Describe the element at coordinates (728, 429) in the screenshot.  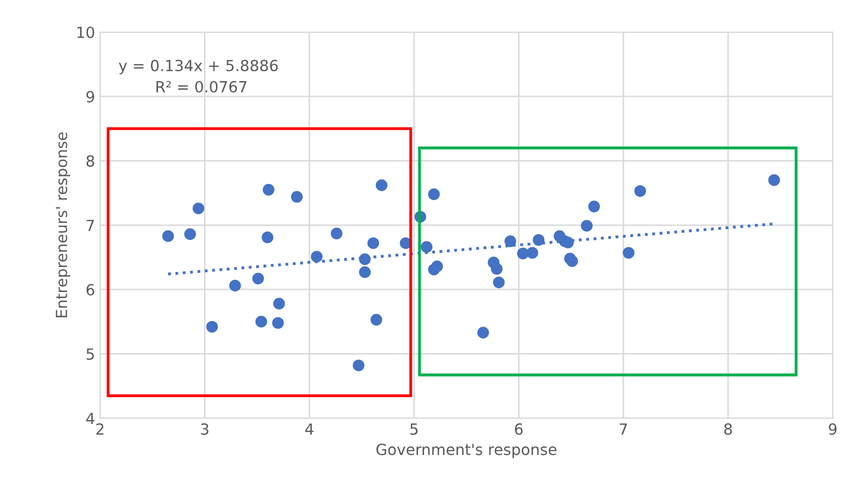
I see `x-tick-label: 8` at that location.